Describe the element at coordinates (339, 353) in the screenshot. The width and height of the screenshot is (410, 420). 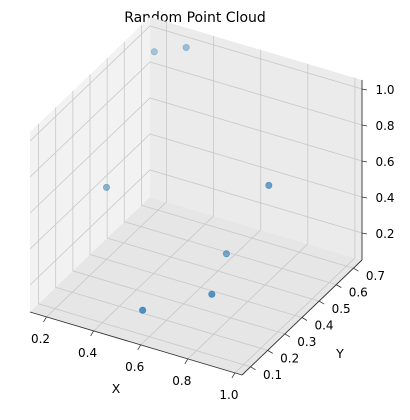
I see `y-axis-label: Y` at that location.